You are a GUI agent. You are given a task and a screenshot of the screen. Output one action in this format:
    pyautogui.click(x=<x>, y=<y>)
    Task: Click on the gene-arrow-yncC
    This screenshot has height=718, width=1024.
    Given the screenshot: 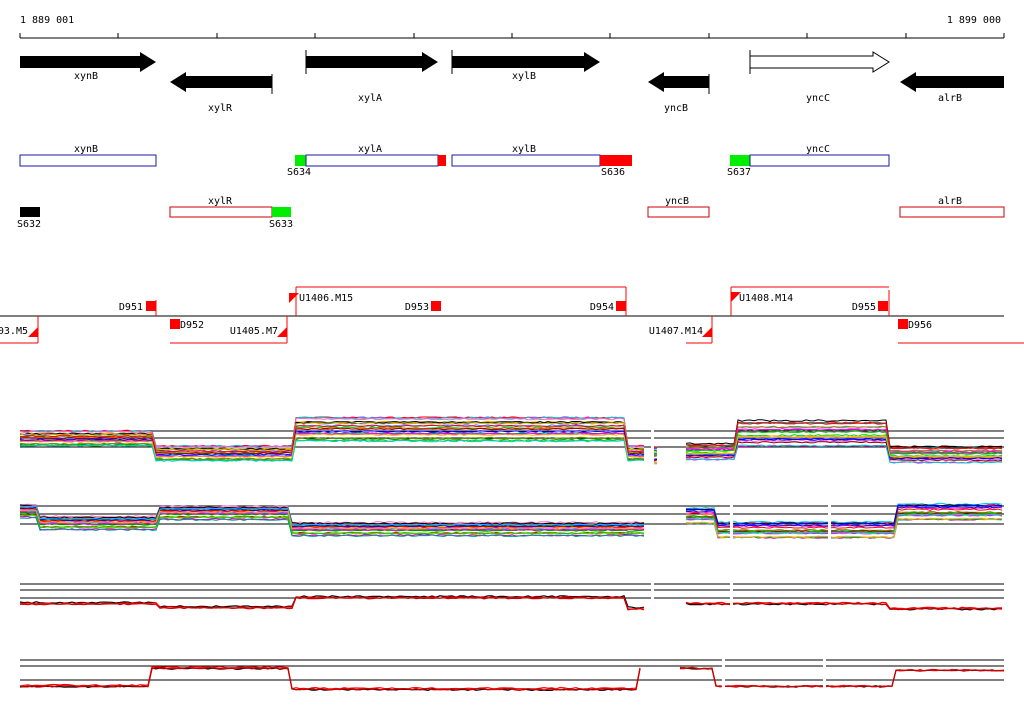 What is the action you would take?
    pyautogui.click(x=819, y=62)
    